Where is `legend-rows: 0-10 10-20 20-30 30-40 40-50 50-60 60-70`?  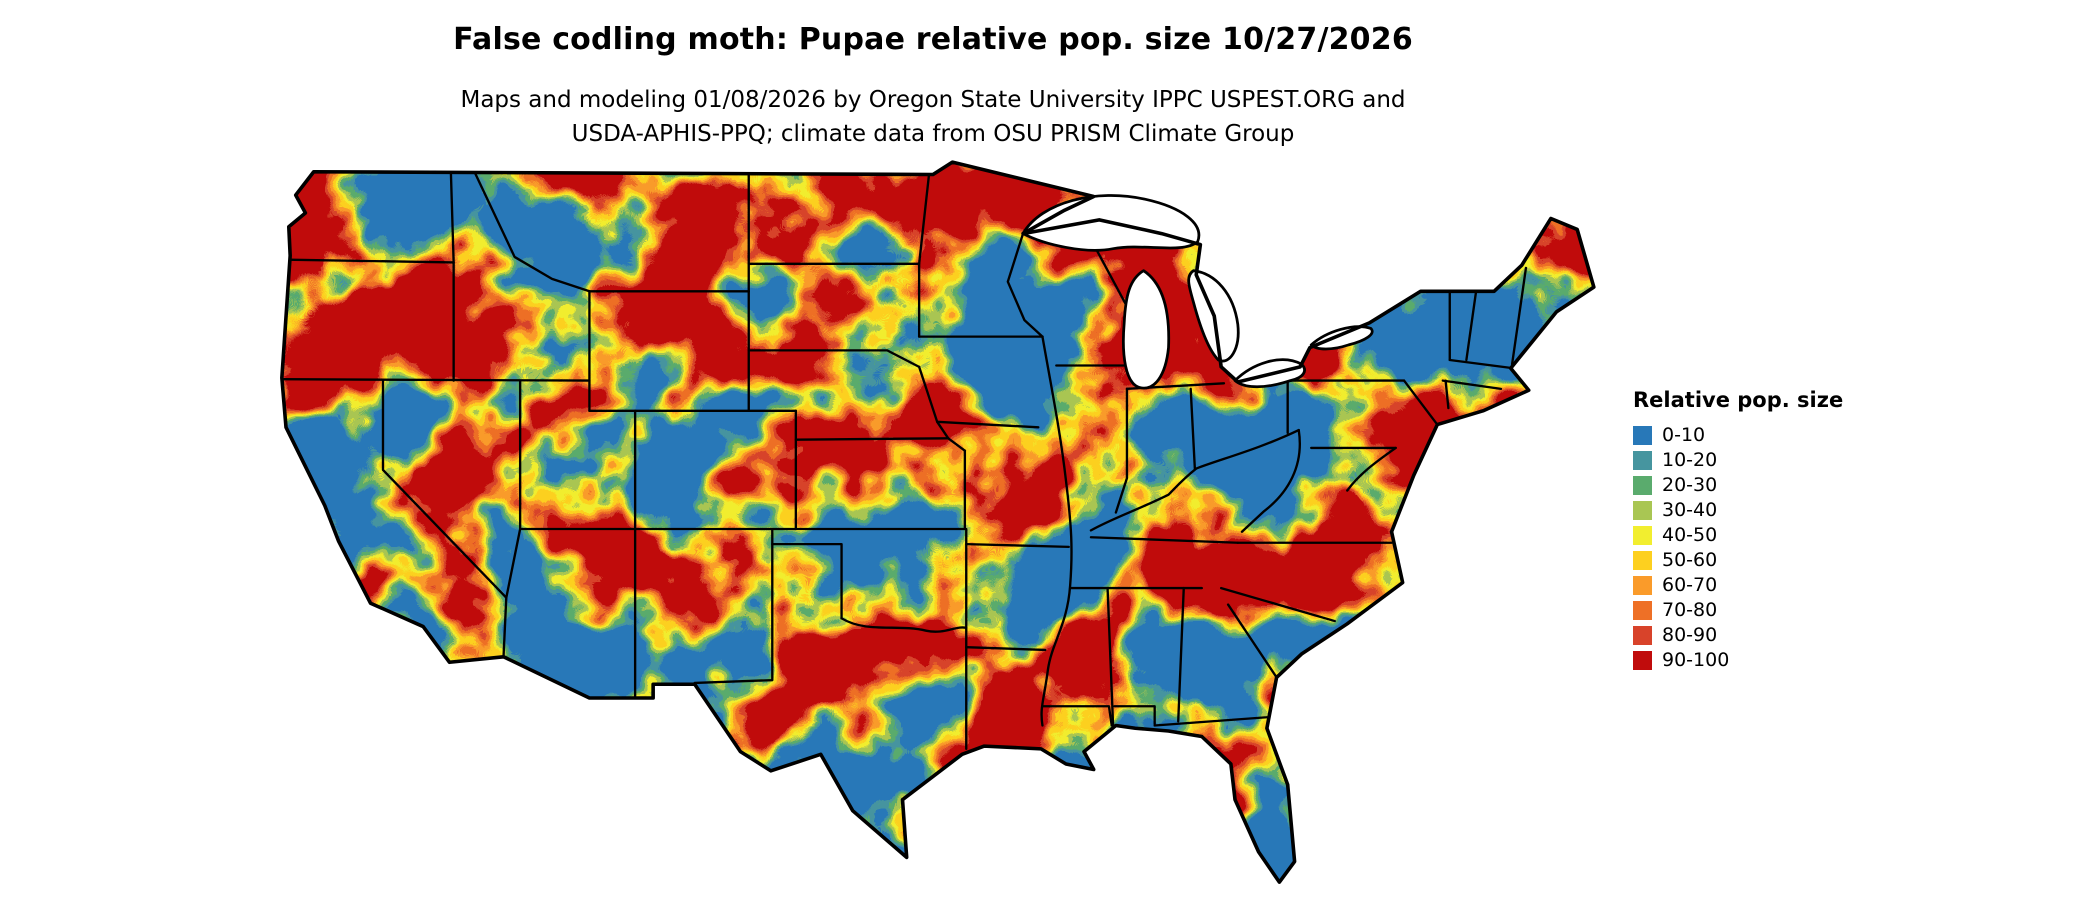 legend-rows: 0-10 10-20 20-30 30-40 40-50 50-60 60-70 is located at coordinates (1738, 548).